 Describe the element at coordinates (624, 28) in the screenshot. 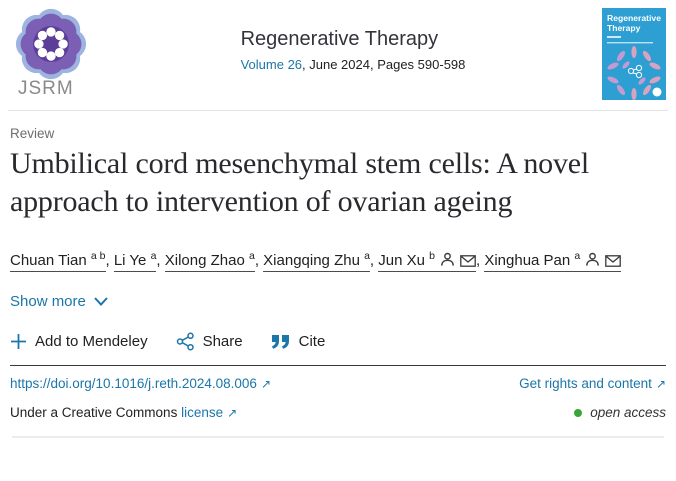

I see `cover-title-line2: Therapy` at that location.